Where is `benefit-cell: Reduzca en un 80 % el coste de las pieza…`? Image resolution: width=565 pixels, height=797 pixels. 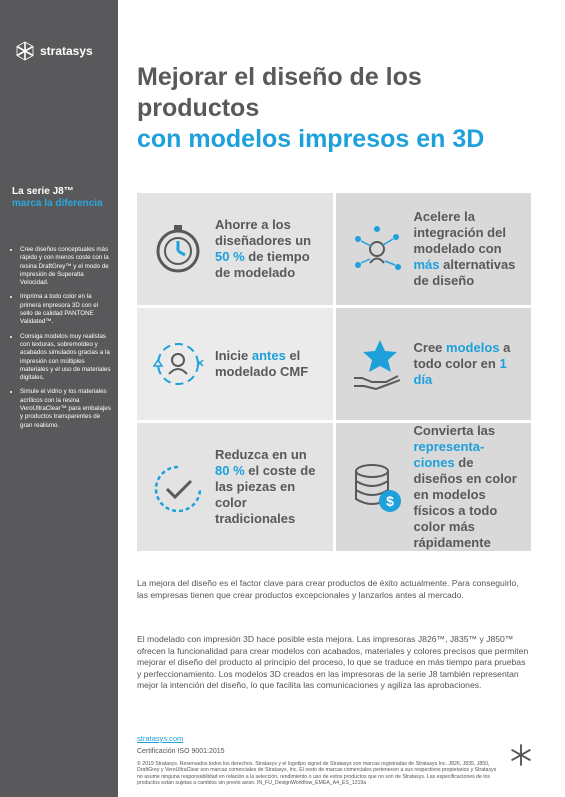 benefit-cell: Reduzca en un 80 % el coste de las pieza… is located at coordinates (235, 487).